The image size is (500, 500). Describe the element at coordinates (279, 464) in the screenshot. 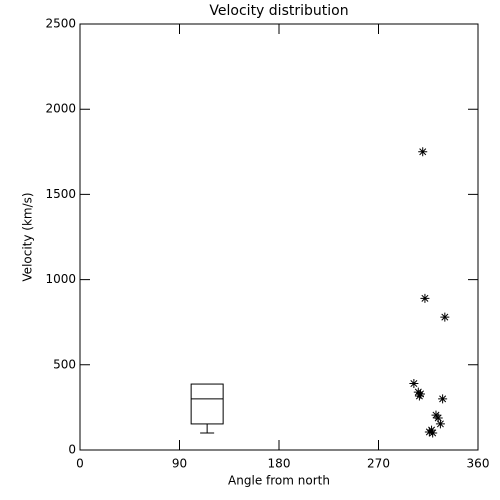

I see `x-tick-label: 180` at that location.